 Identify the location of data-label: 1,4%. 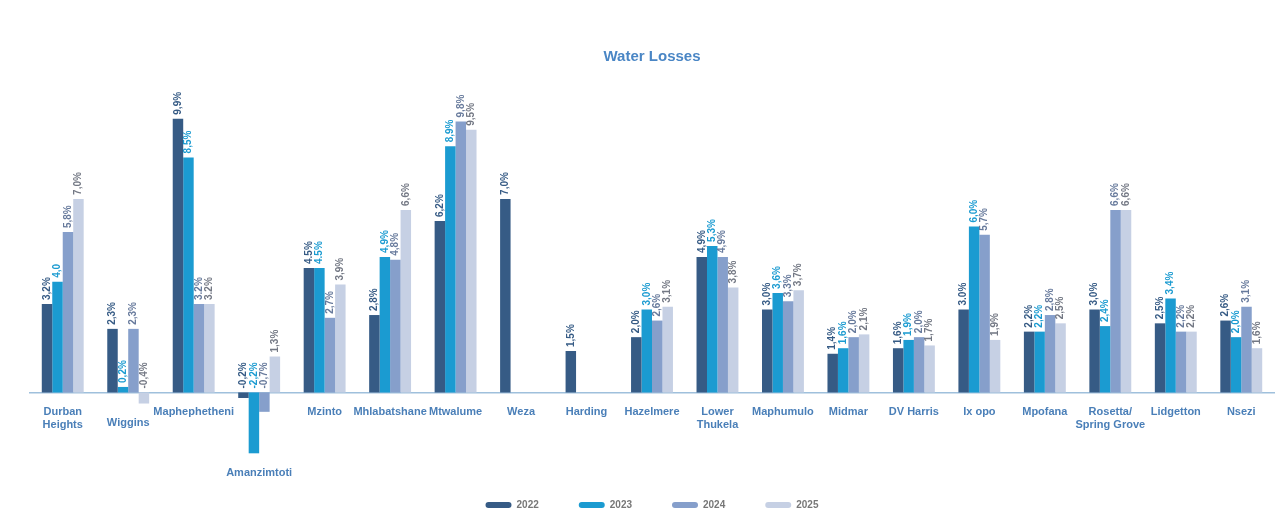
(832, 338).